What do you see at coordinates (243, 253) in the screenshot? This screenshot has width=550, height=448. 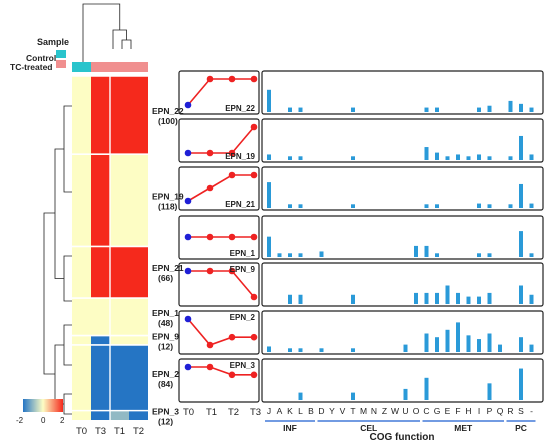 I see `profile-label: EPN_1` at bounding box center [243, 253].